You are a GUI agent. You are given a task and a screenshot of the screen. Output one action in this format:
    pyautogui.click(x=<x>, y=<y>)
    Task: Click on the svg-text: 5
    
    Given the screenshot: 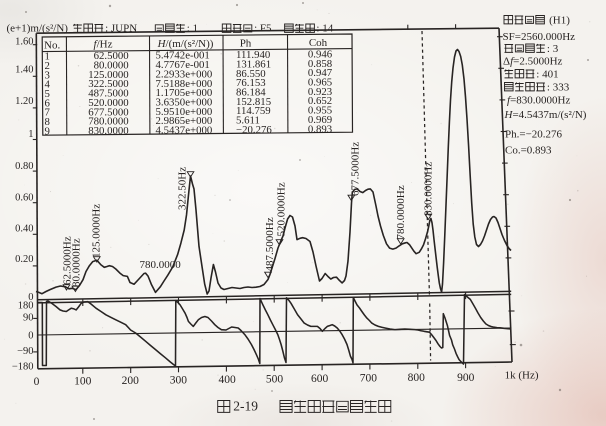 What is the action you would take?
    pyautogui.click(x=47, y=94)
    